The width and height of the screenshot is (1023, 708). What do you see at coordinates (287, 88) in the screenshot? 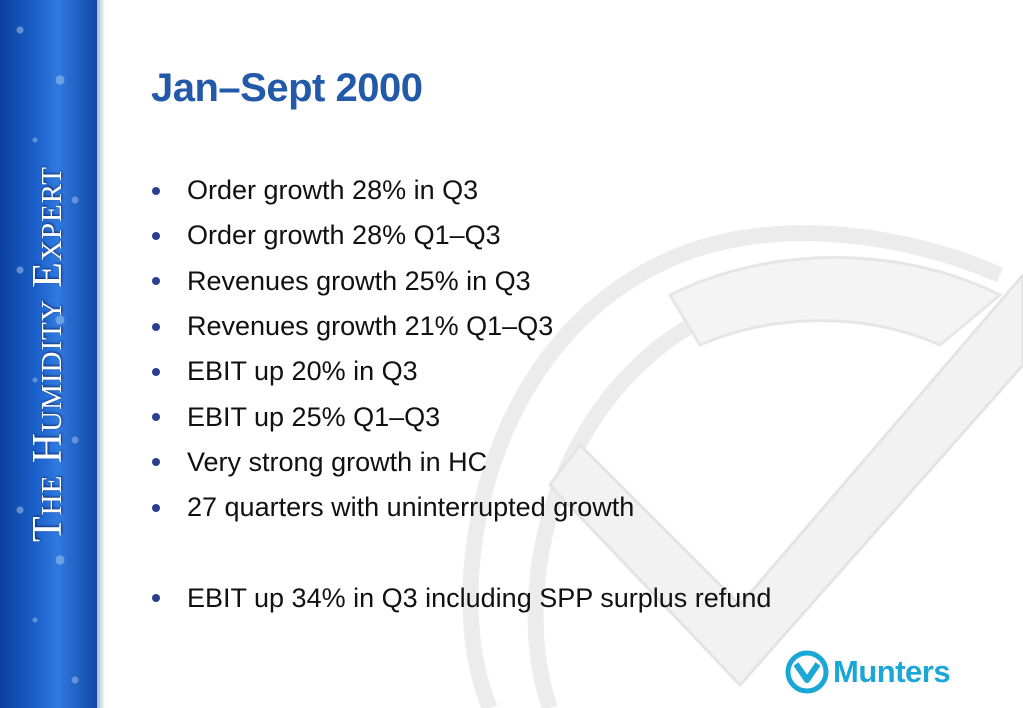
I see `slide-title: Jan–Sept 2000` at bounding box center [287, 88].